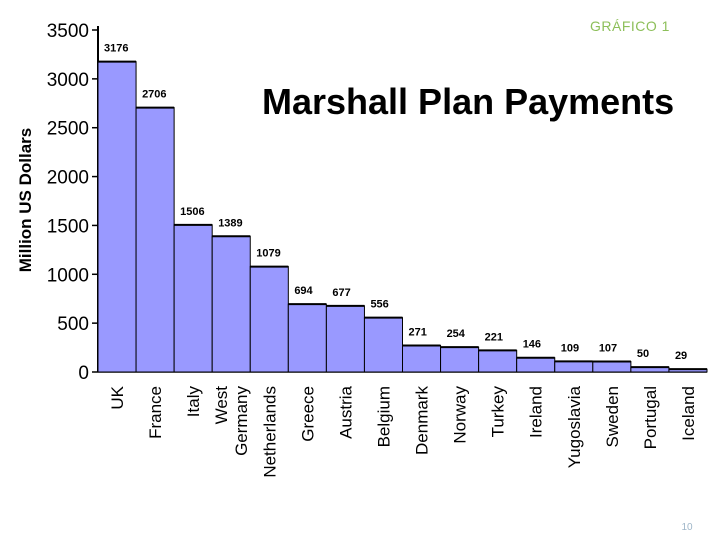 This screenshot has width=728, height=546. Describe the element at coordinates (650, 417) in the screenshot. I see `x-tick-label: Portugal` at that location.